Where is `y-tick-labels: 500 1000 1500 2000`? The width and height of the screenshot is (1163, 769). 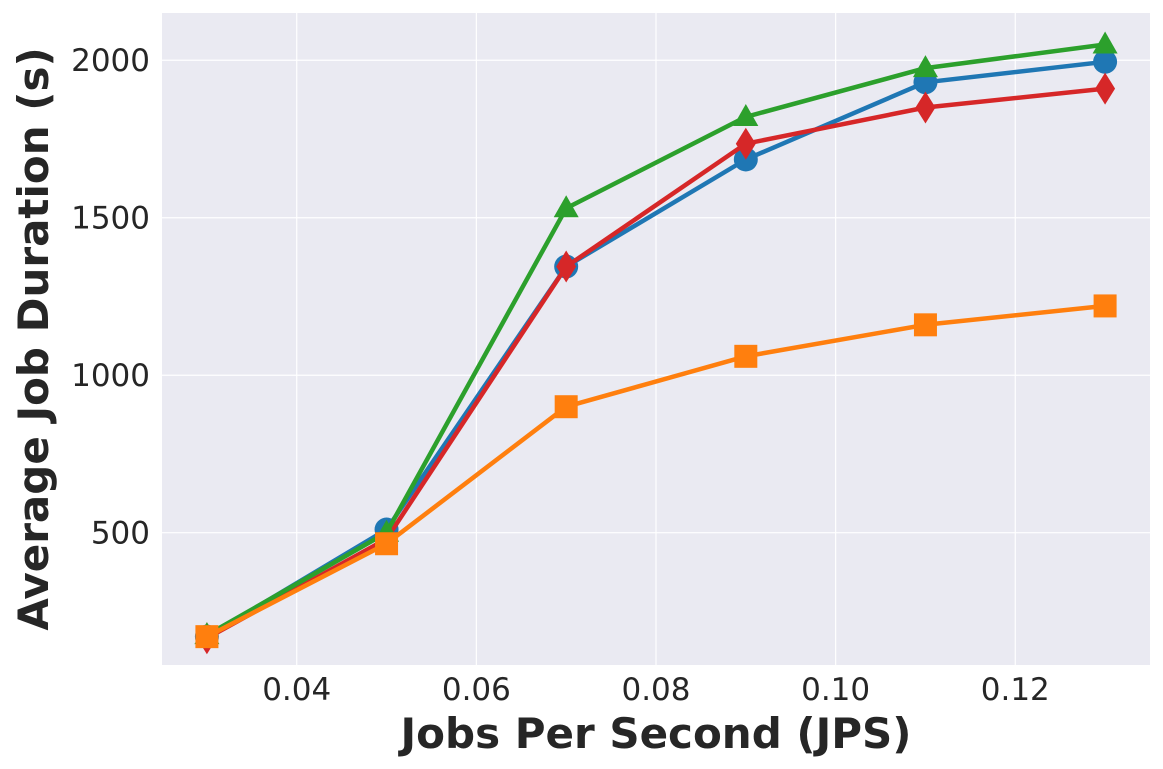 y-tick-labels: 500 1000 1500 2000 is located at coordinates (110, 297).